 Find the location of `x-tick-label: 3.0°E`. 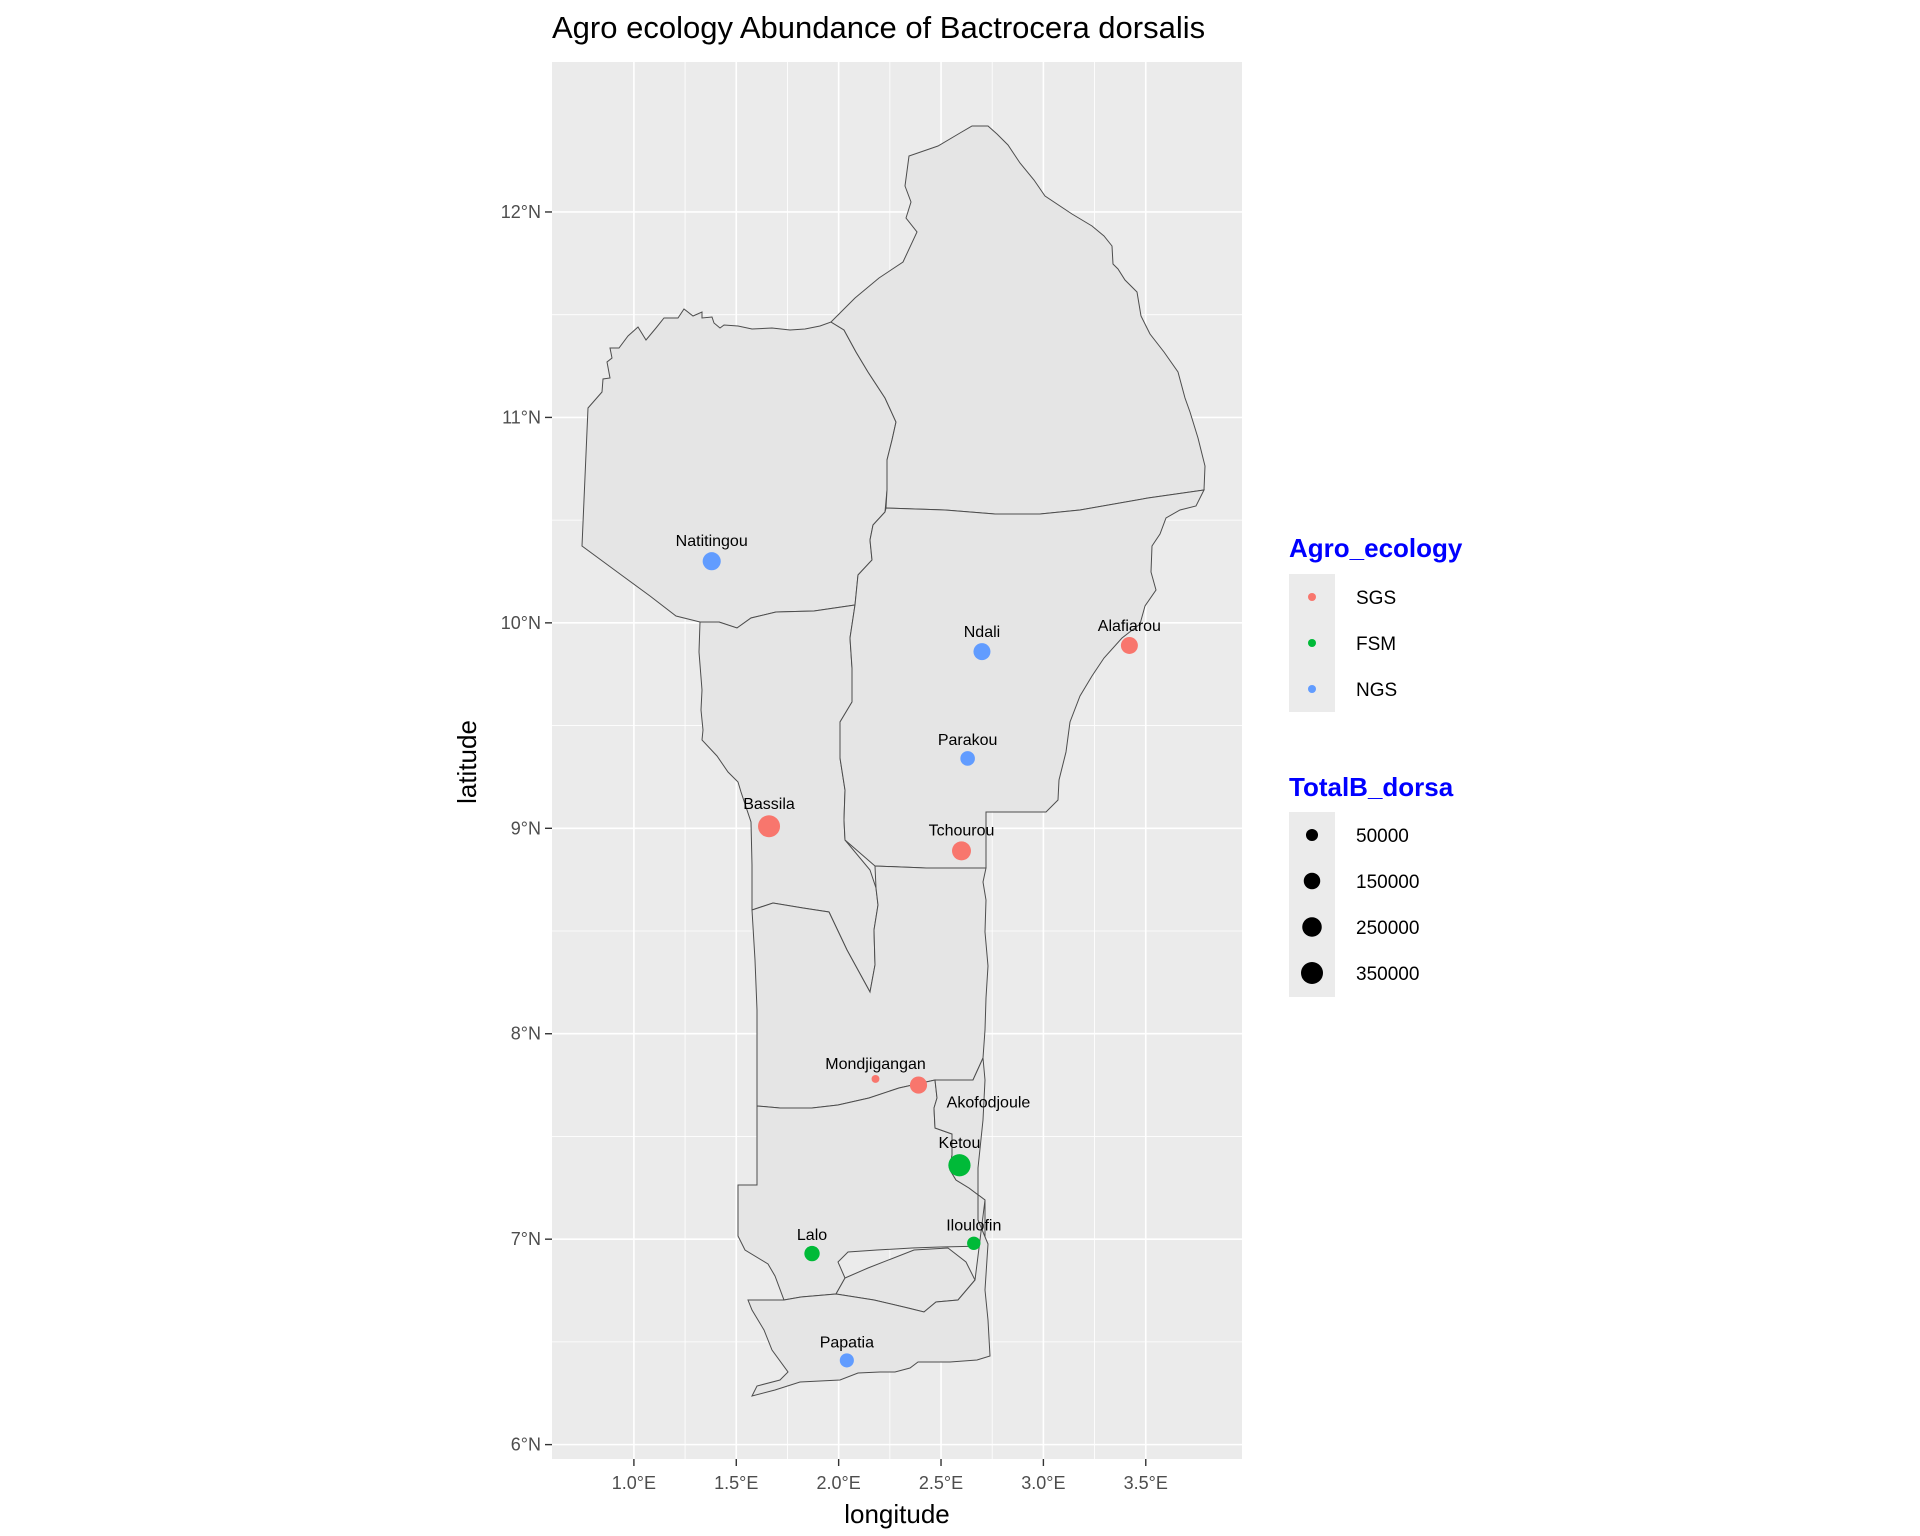

x-tick-label: 3.0°E is located at coordinates (1043, 1483).